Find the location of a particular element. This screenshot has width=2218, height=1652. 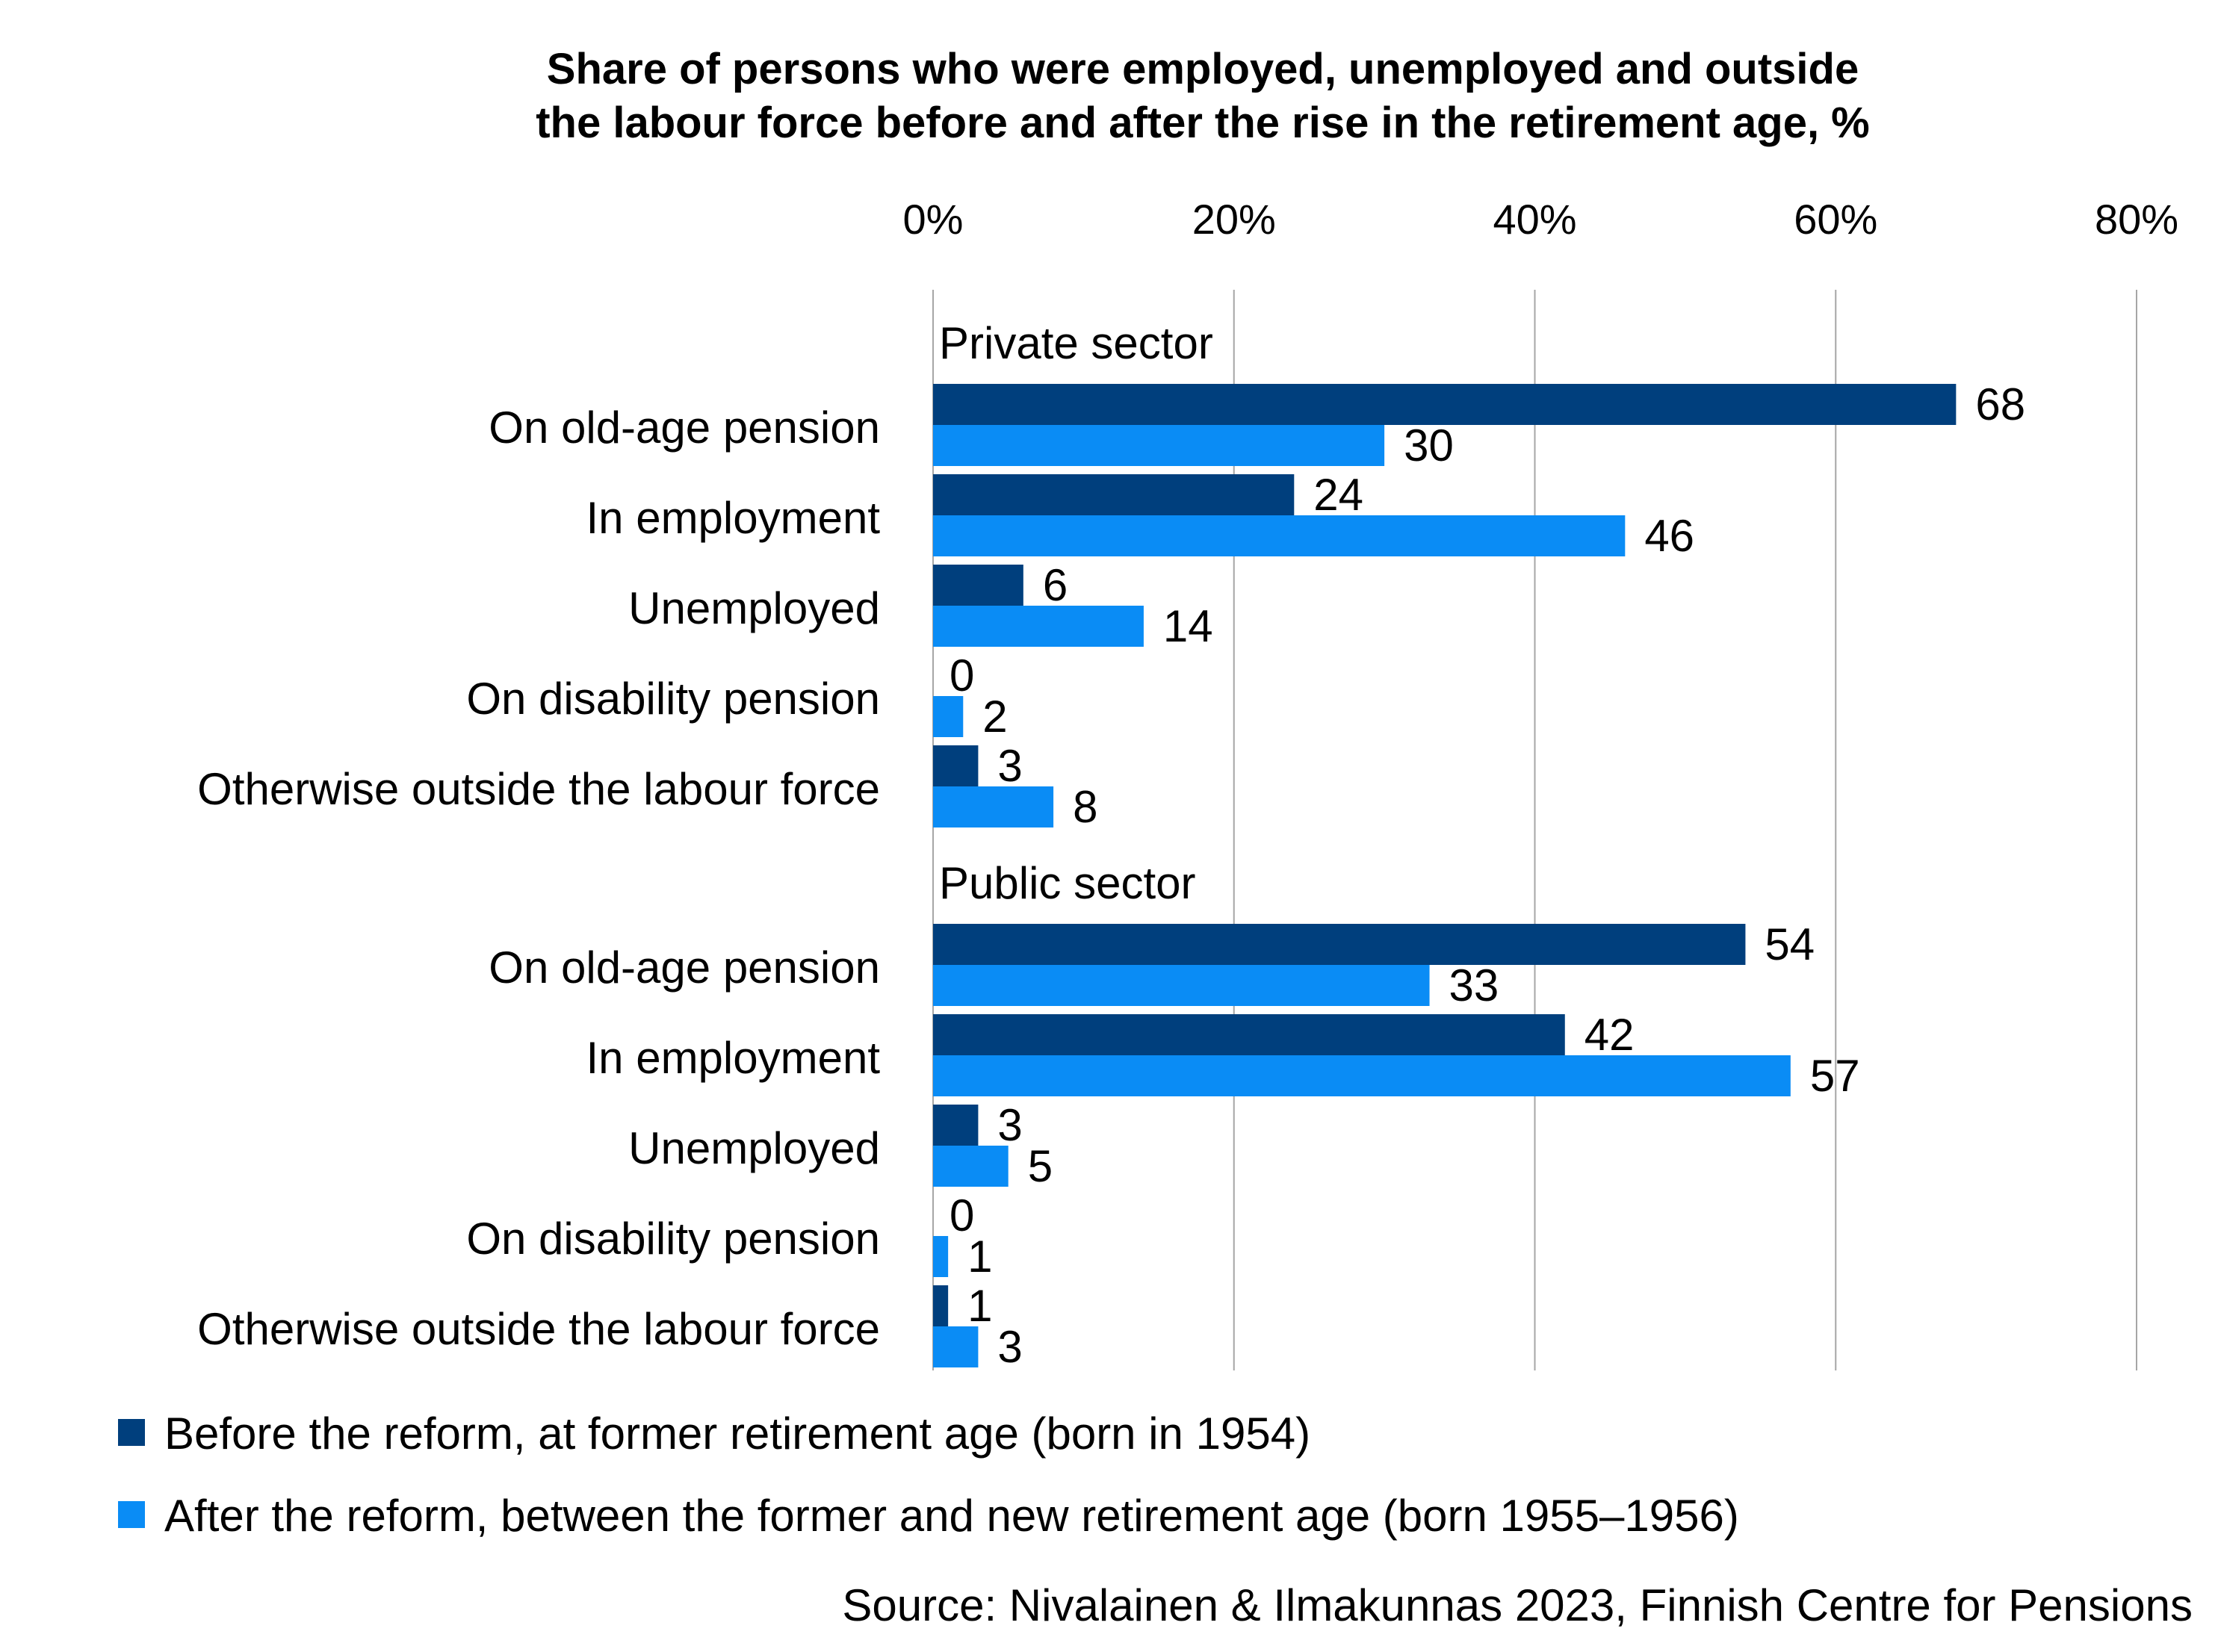

data-label: 33 is located at coordinates (1474, 985).